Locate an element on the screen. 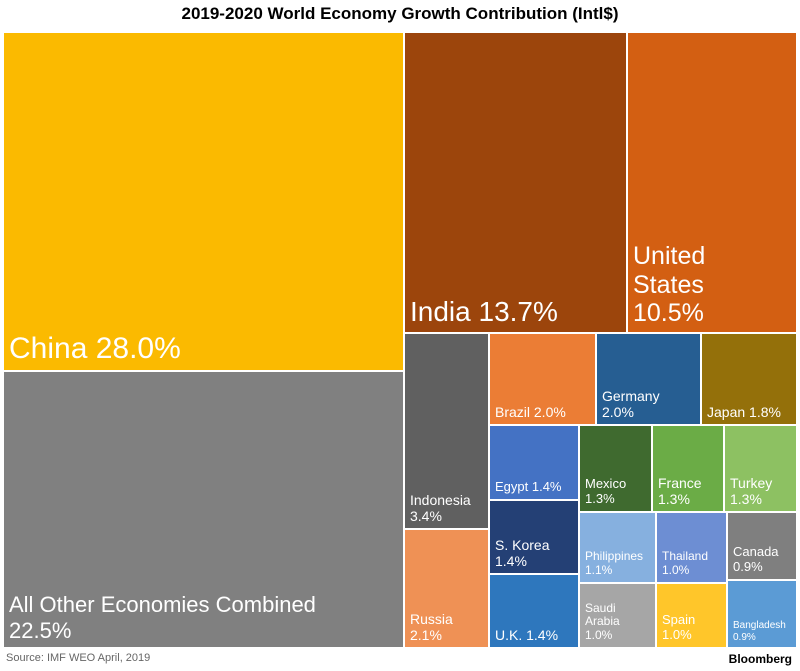 The height and width of the screenshot is (671, 800). treemap-tile-label: Japan 1.8% is located at coordinates (744, 411).